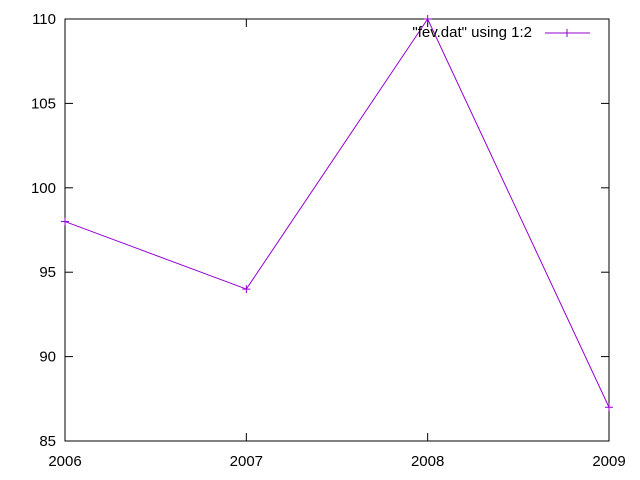  I want to click on y-tick-label: 85, so click(47, 441).